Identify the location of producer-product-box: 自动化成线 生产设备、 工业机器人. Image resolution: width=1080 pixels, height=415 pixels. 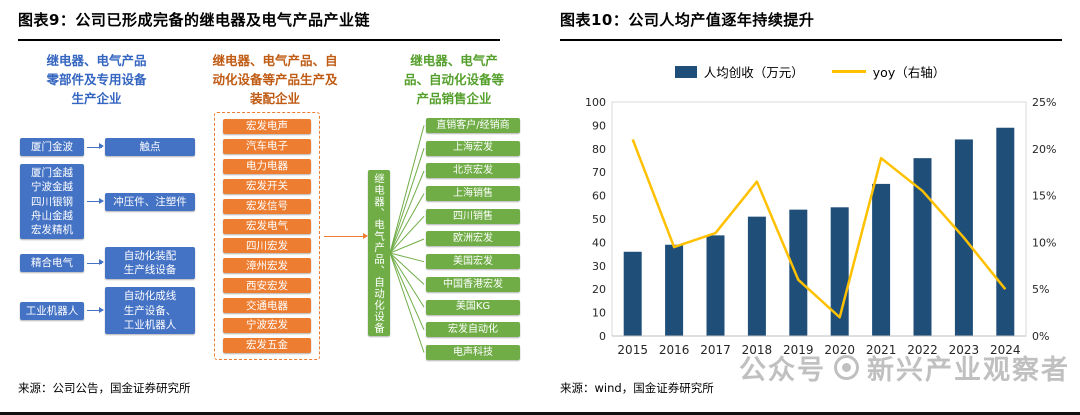
(150, 310).